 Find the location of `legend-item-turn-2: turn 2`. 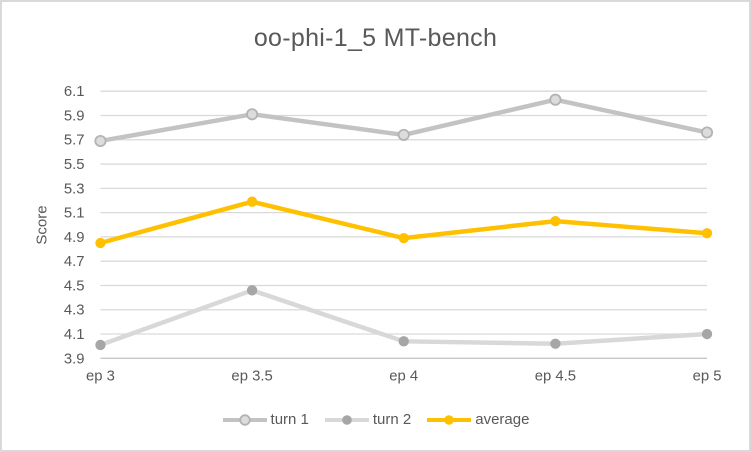

legend-item-turn-2: turn 2 is located at coordinates (367, 419).